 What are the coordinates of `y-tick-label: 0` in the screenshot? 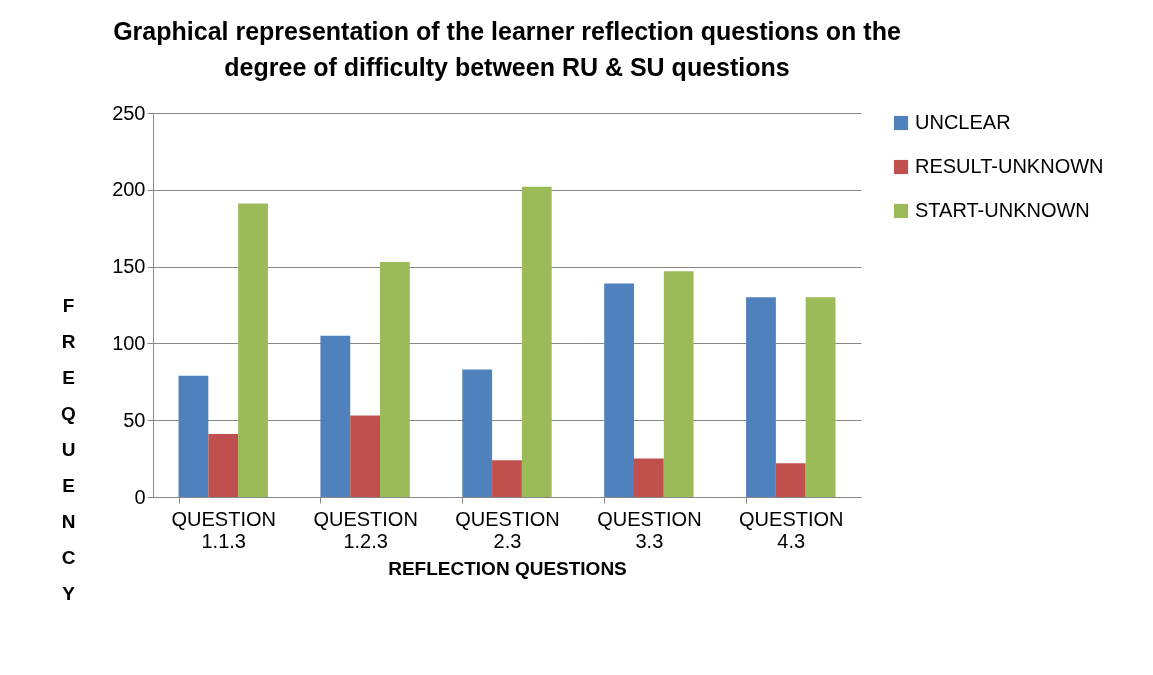 It's located at (140, 496).